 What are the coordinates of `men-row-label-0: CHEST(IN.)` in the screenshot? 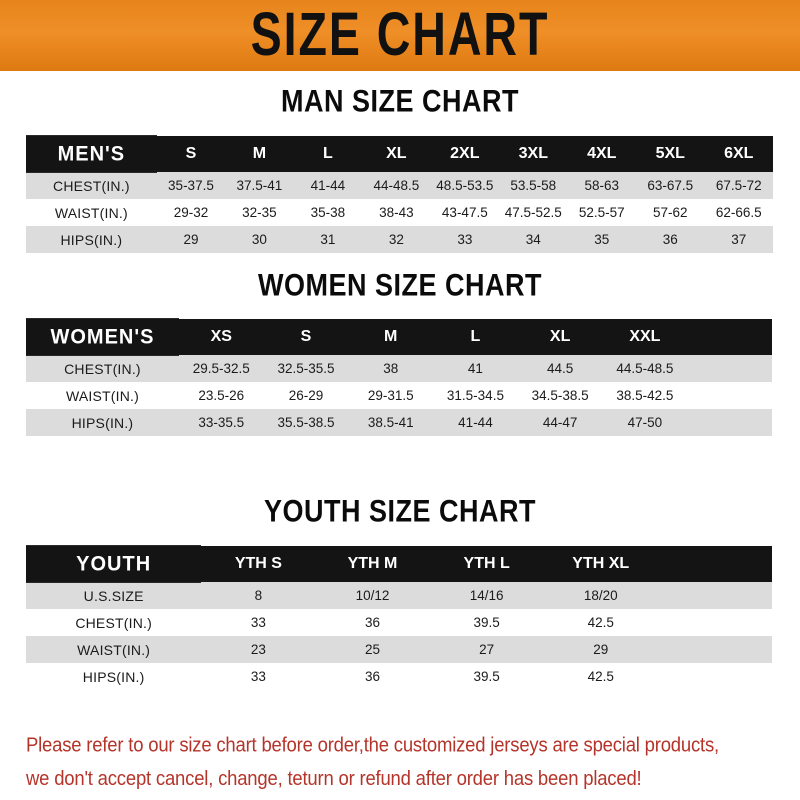 It's located at (91, 185).